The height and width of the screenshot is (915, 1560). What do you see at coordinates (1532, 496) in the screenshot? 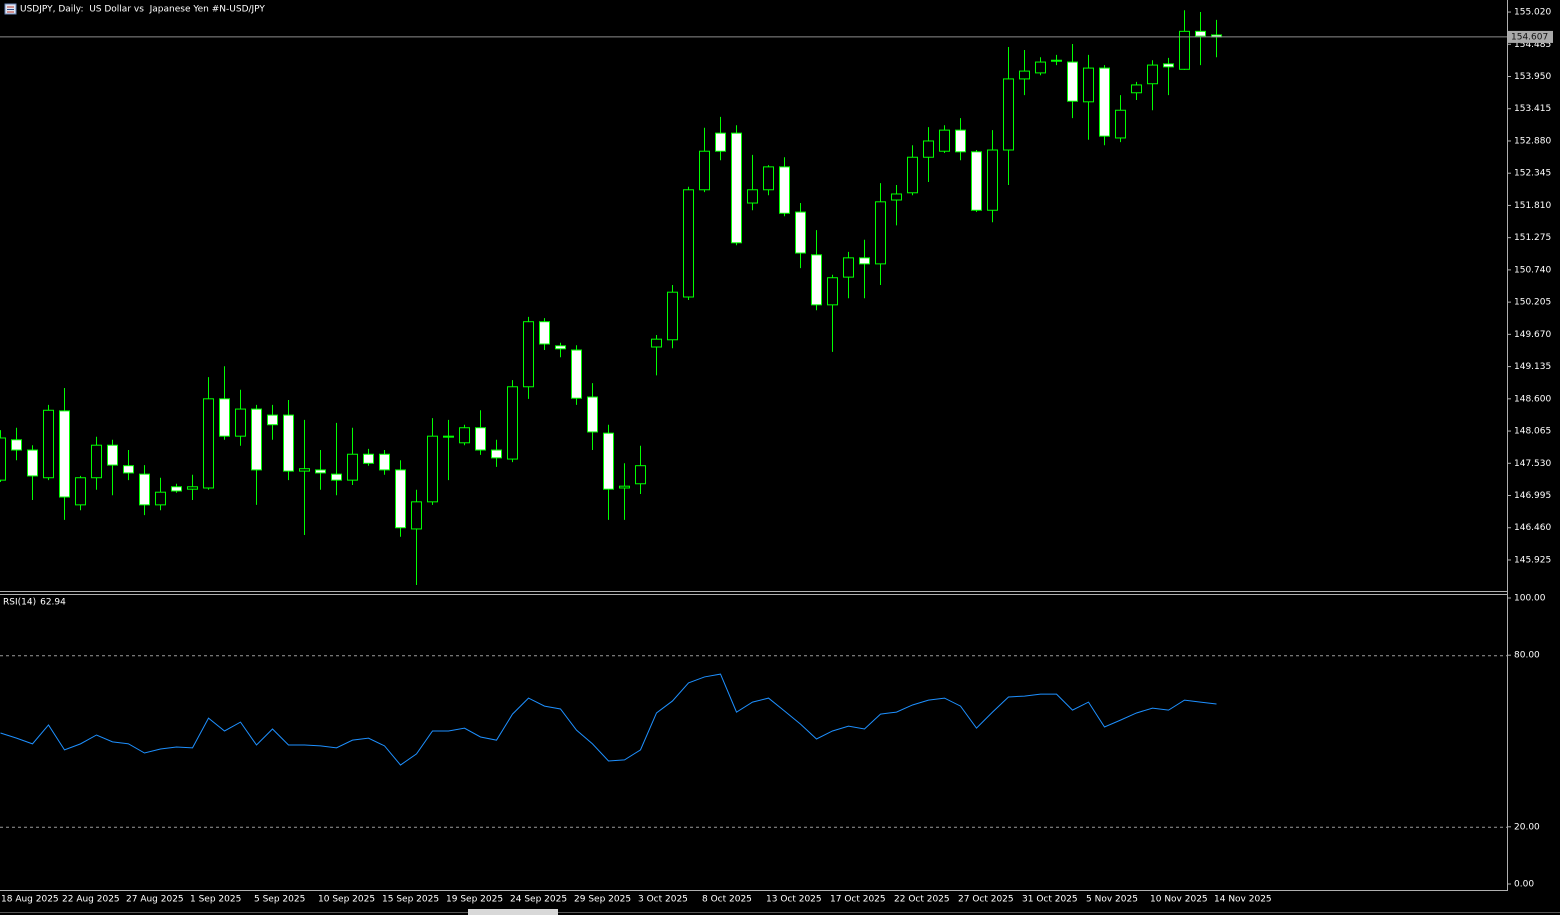
I see `y-tick-label: 146.995` at bounding box center [1532, 496].